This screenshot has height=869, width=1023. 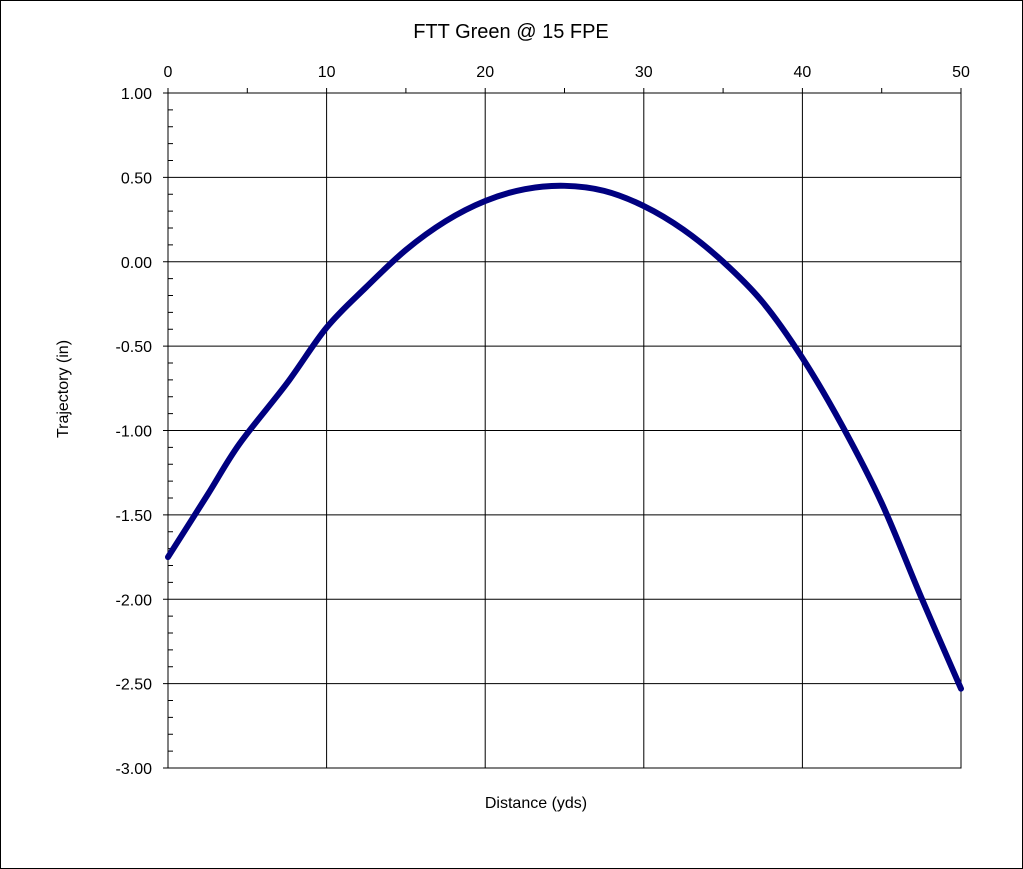 What do you see at coordinates (136, 94) in the screenshot?
I see `y-tick-label: 1.00` at bounding box center [136, 94].